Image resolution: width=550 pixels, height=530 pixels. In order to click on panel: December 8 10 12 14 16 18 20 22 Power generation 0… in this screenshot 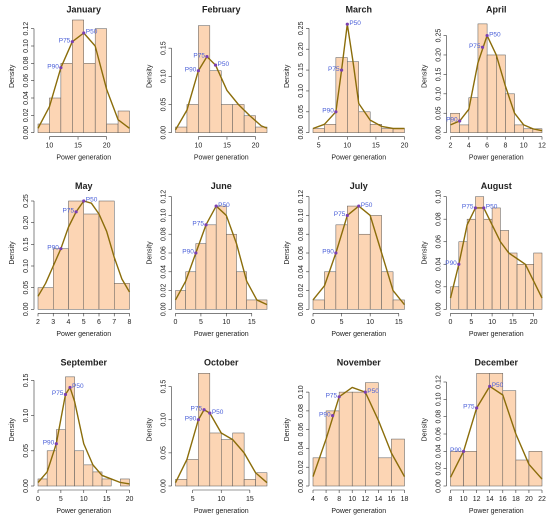, I will do `click(483, 436)`.